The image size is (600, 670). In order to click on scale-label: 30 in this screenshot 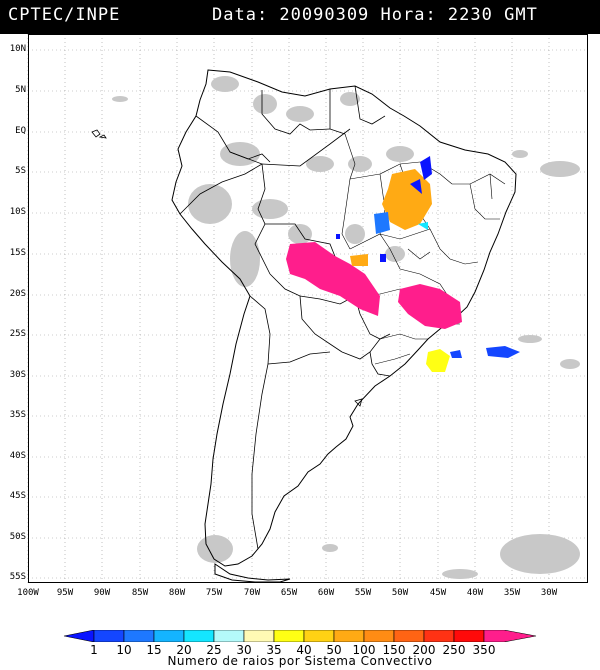, I will do `click(244, 650)`.